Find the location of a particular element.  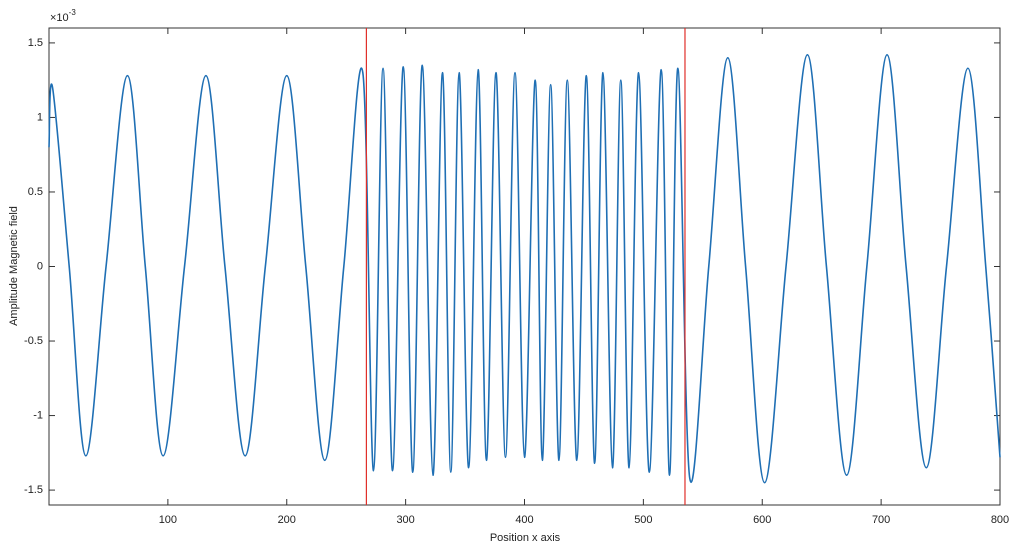

y-tick-label: 1 is located at coordinates (40, 117).